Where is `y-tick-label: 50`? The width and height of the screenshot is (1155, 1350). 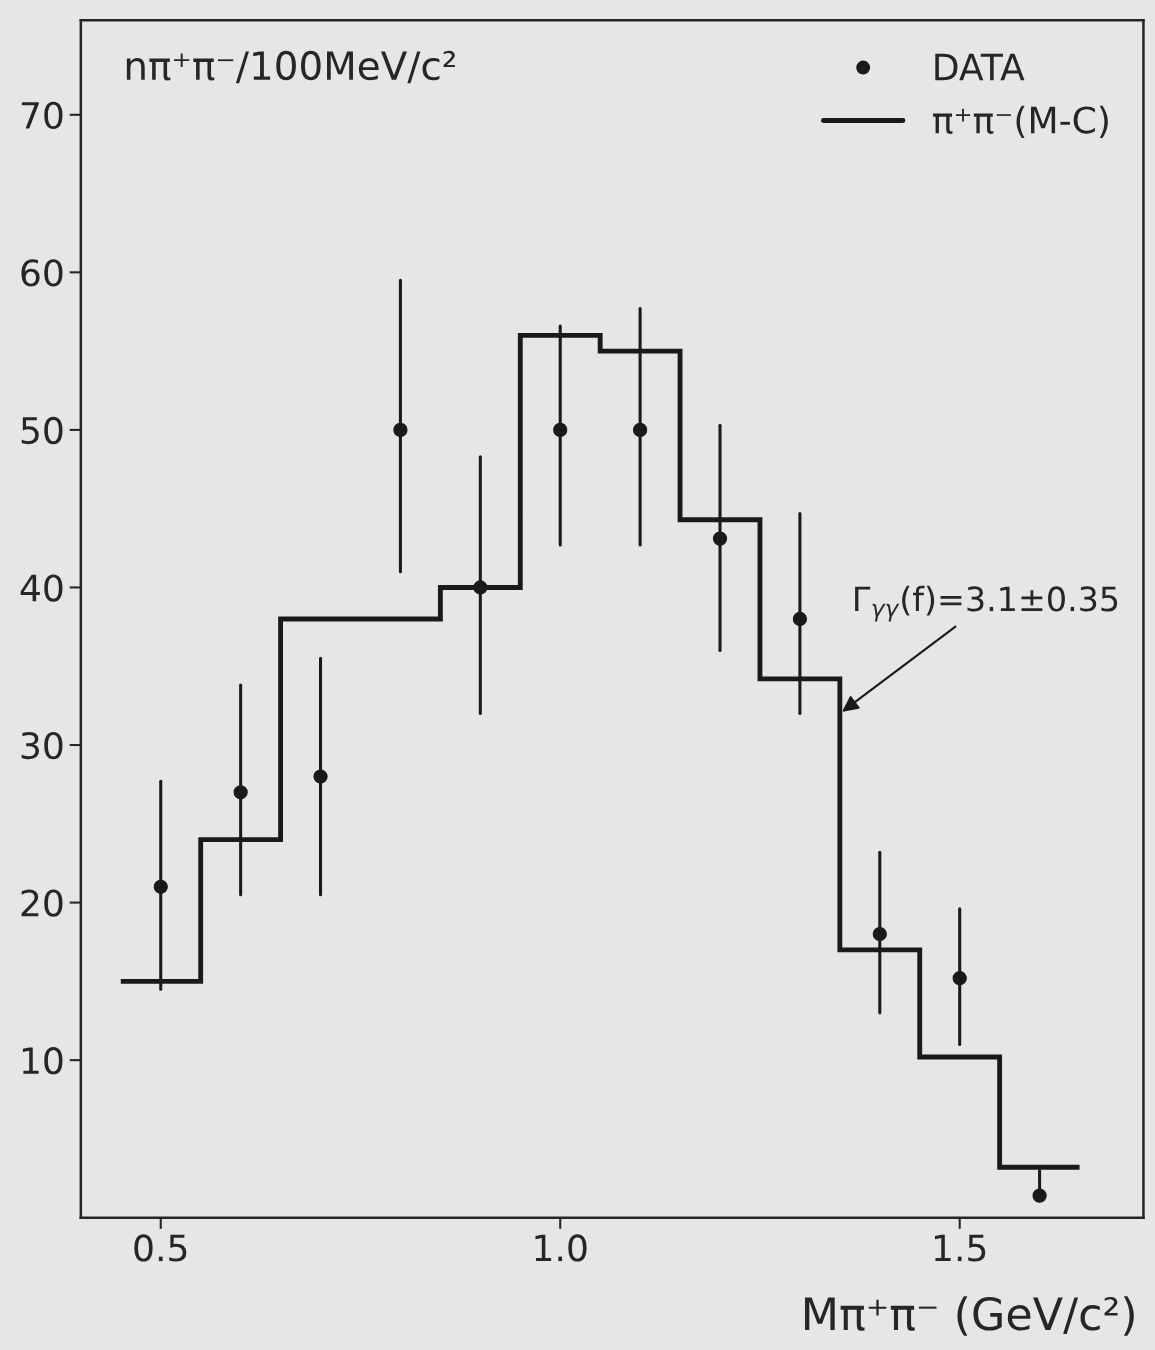
y-tick-label: 50 is located at coordinates (42, 430).